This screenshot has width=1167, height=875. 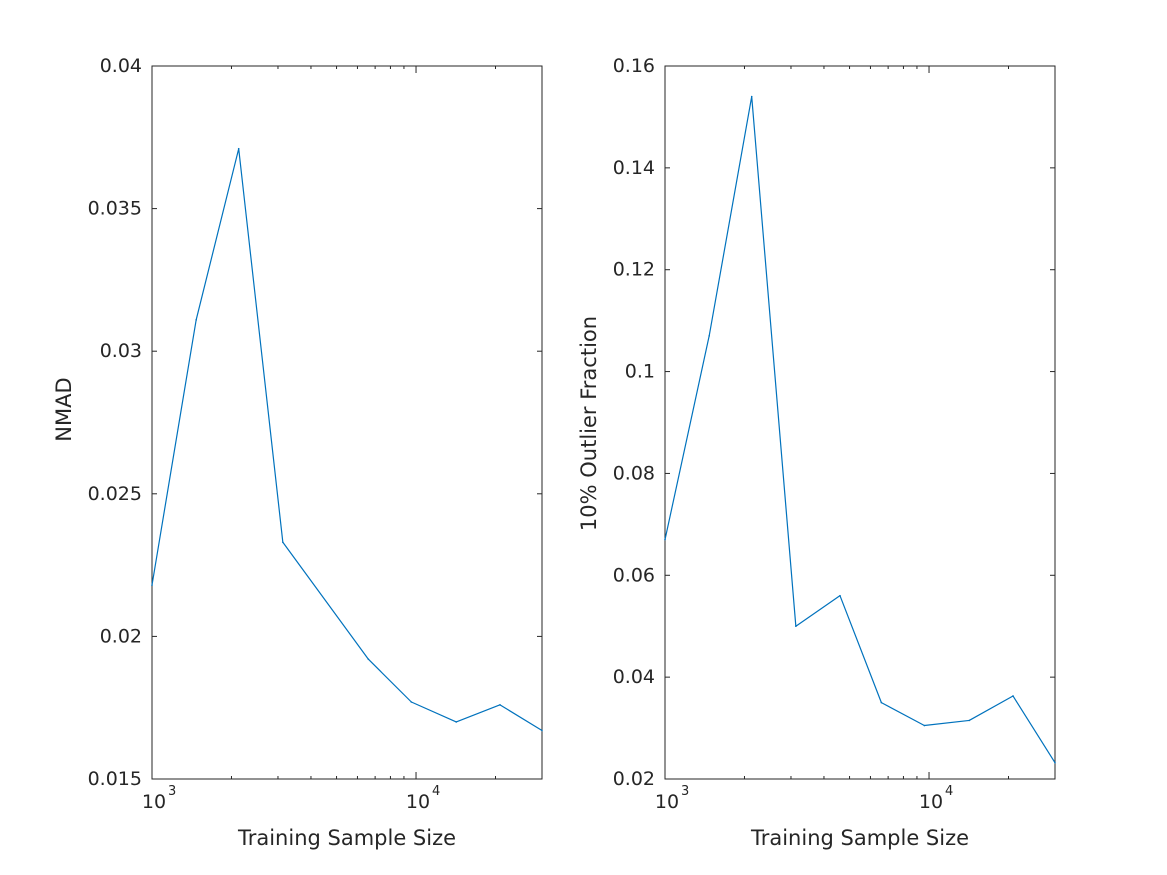 What do you see at coordinates (121, 636) in the screenshot?
I see `chart0-ytick-label: 0.02` at bounding box center [121, 636].